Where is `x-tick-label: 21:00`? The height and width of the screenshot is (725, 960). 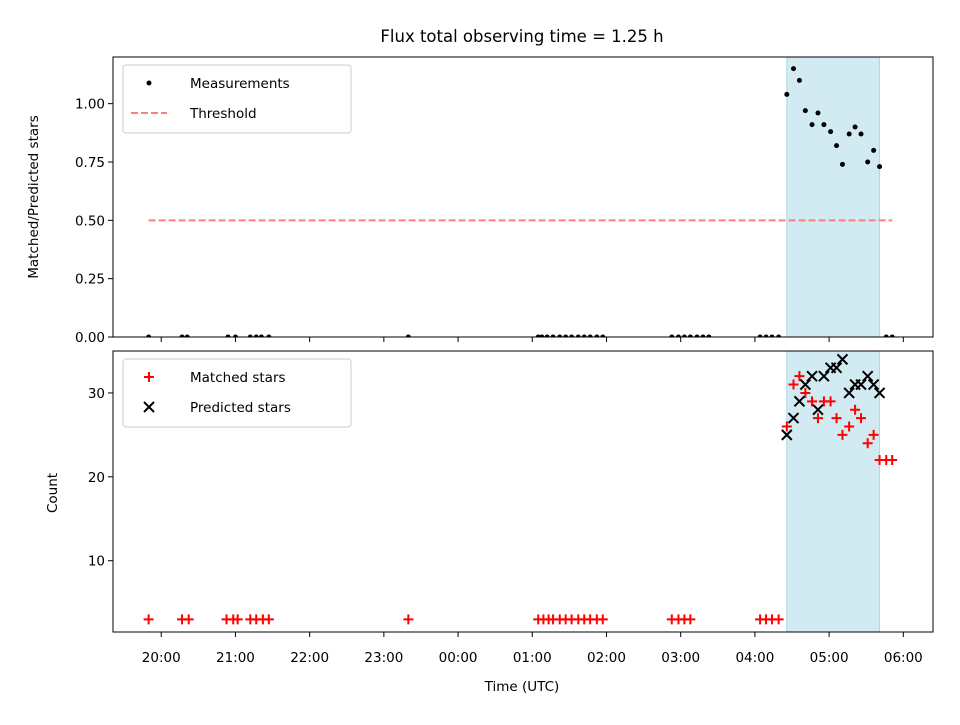
x-tick-label: 21:00 is located at coordinates (235, 658).